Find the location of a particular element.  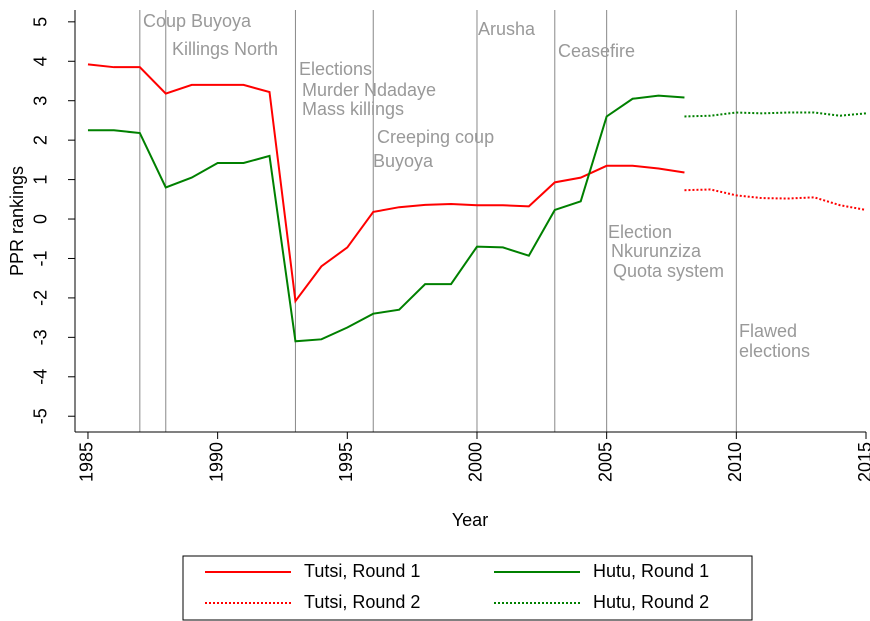

y-tick-label: -2 is located at coordinates (41, 298).